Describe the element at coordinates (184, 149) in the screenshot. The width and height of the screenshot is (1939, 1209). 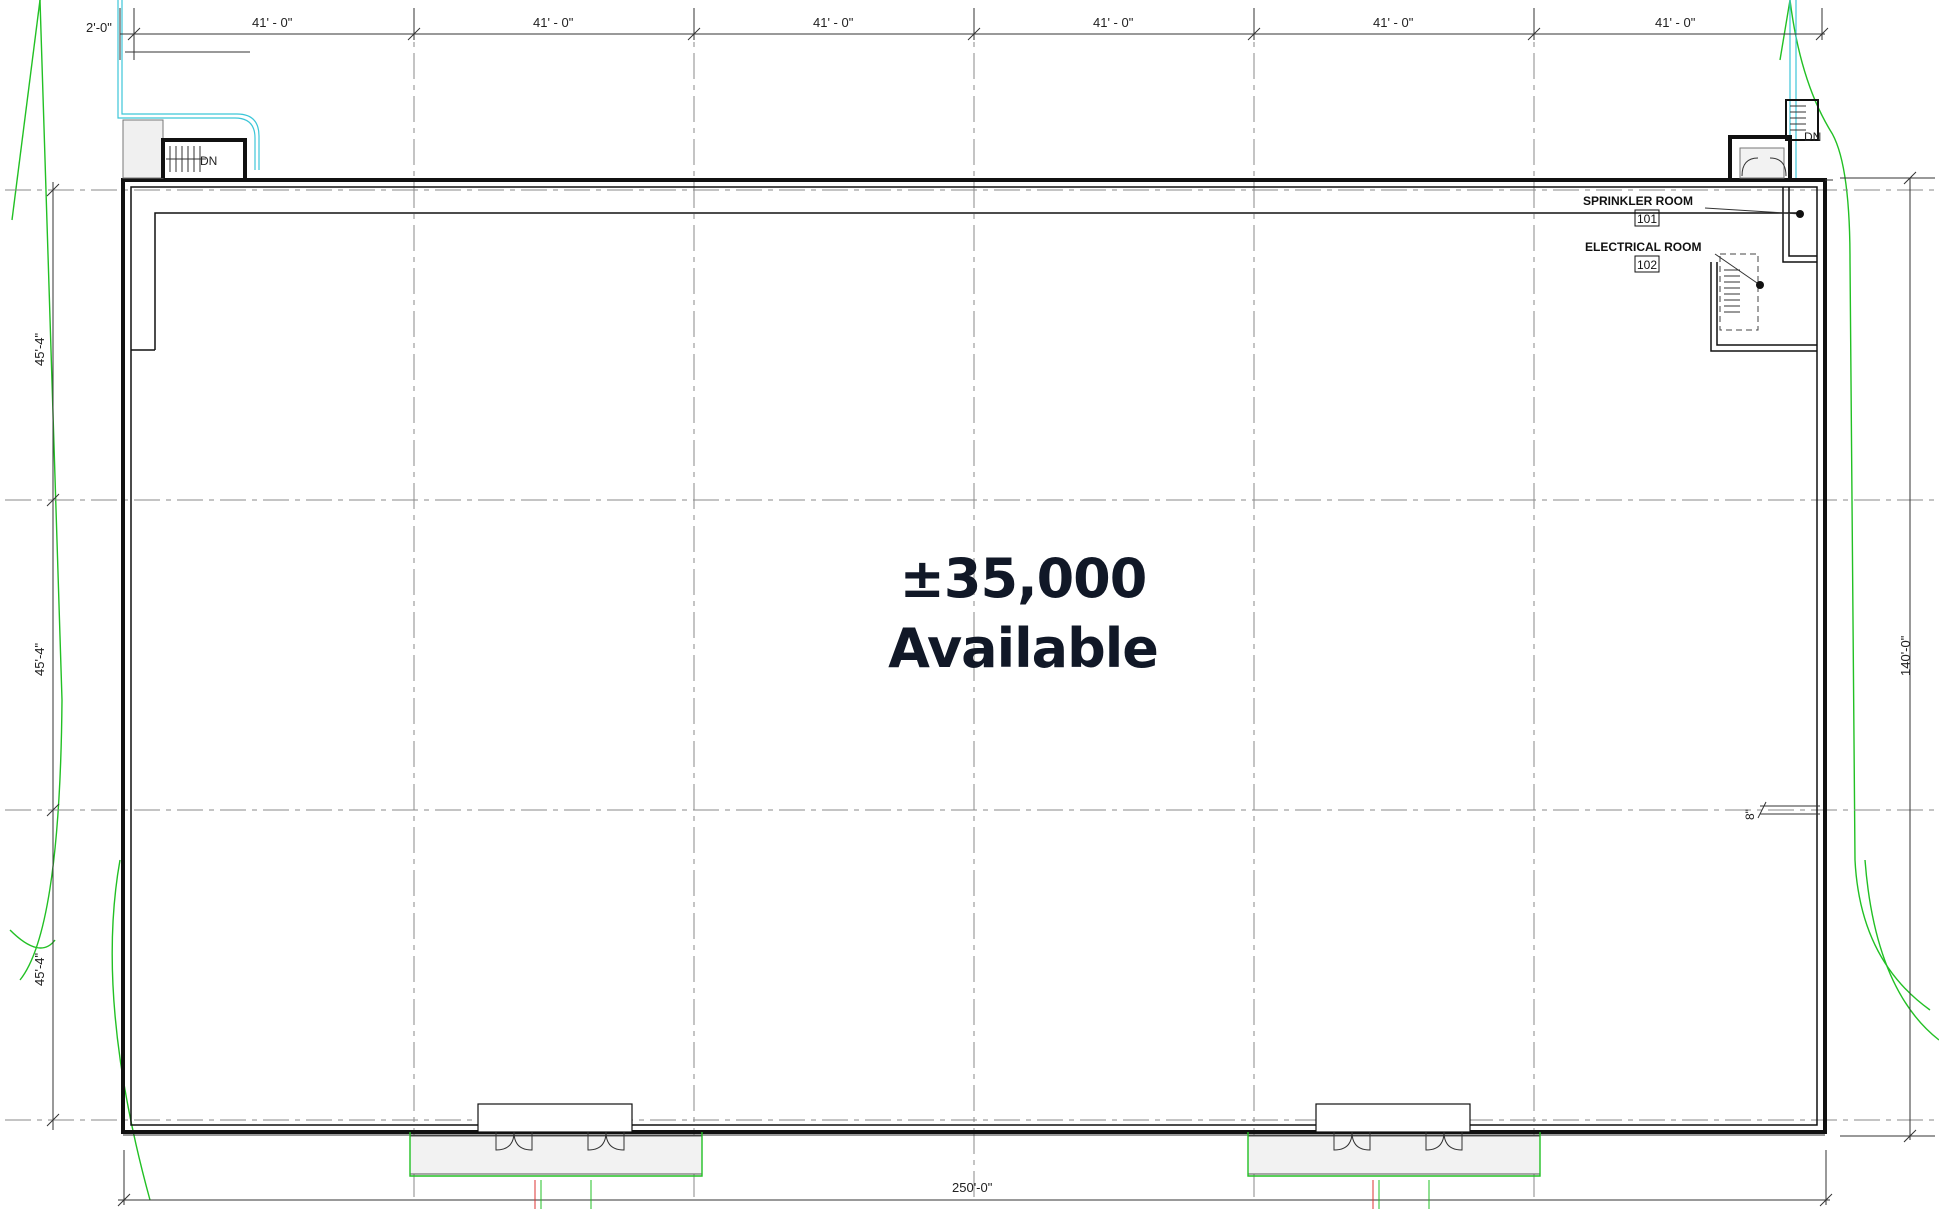
I see `stair-northwest: DN` at that location.